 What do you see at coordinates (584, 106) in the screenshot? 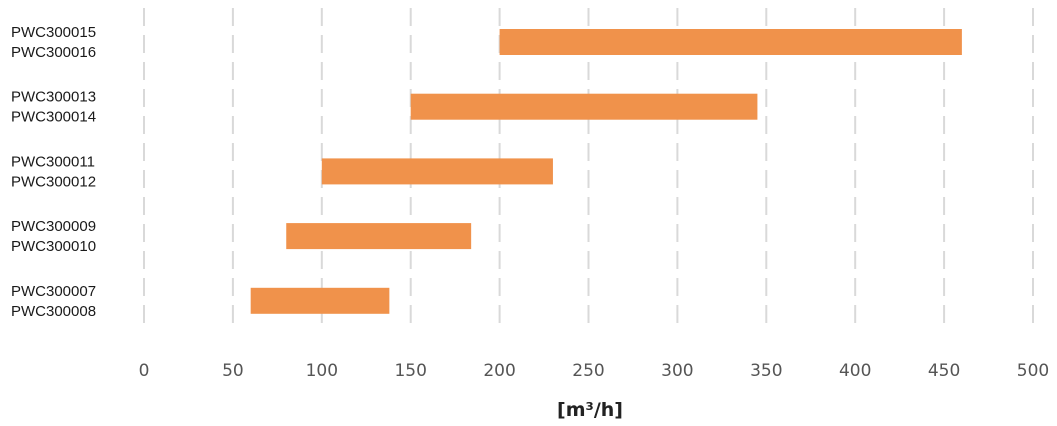
I see `bar-PWC300013-PWC300014` at bounding box center [584, 106].